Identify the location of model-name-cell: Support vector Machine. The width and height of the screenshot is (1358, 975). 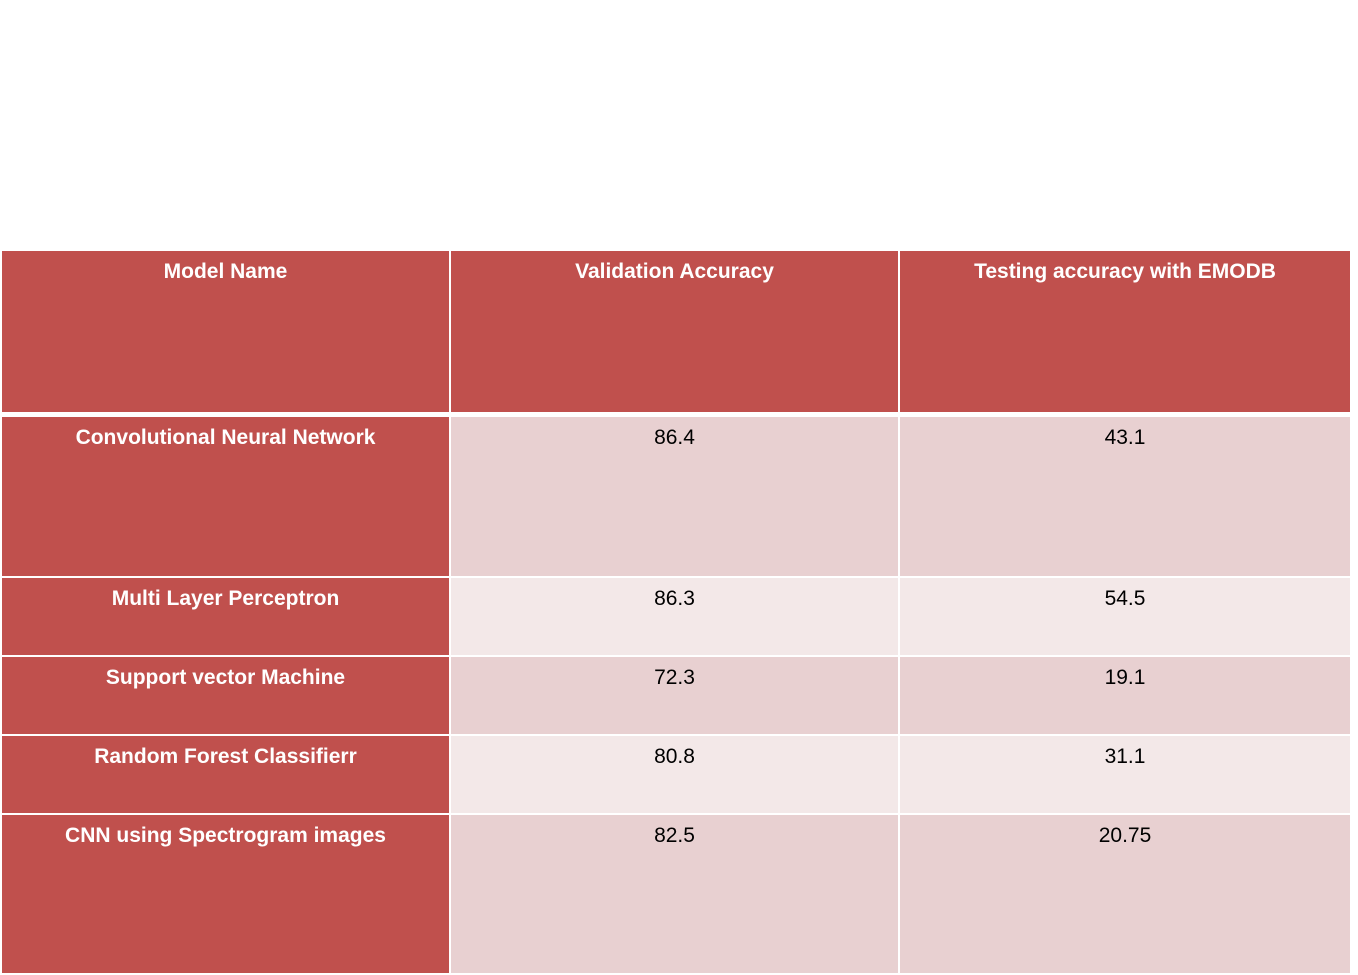
(225, 695).